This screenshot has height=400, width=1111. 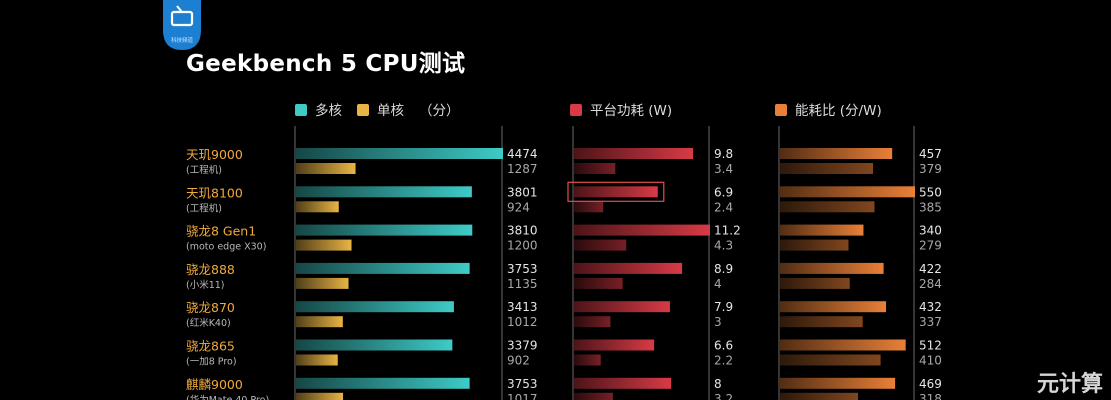 What do you see at coordinates (718, 322) in the screenshot?
I see `data-label: 3` at bounding box center [718, 322].